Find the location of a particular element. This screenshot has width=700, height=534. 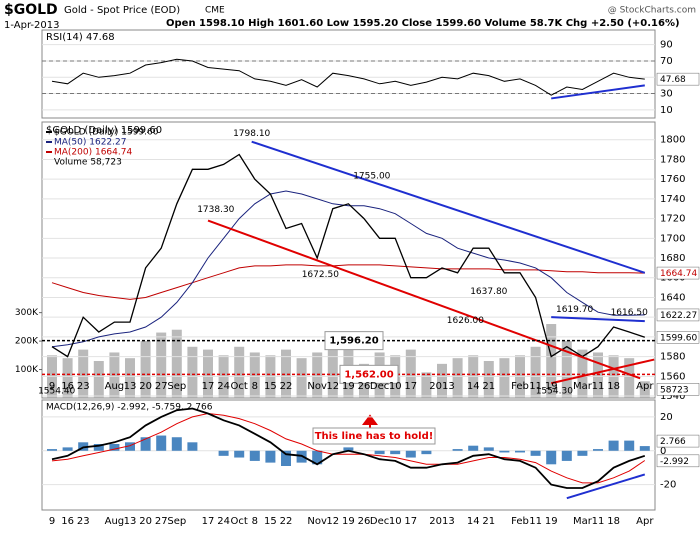

y-tick-label: 70 is located at coordinates (666, 61).